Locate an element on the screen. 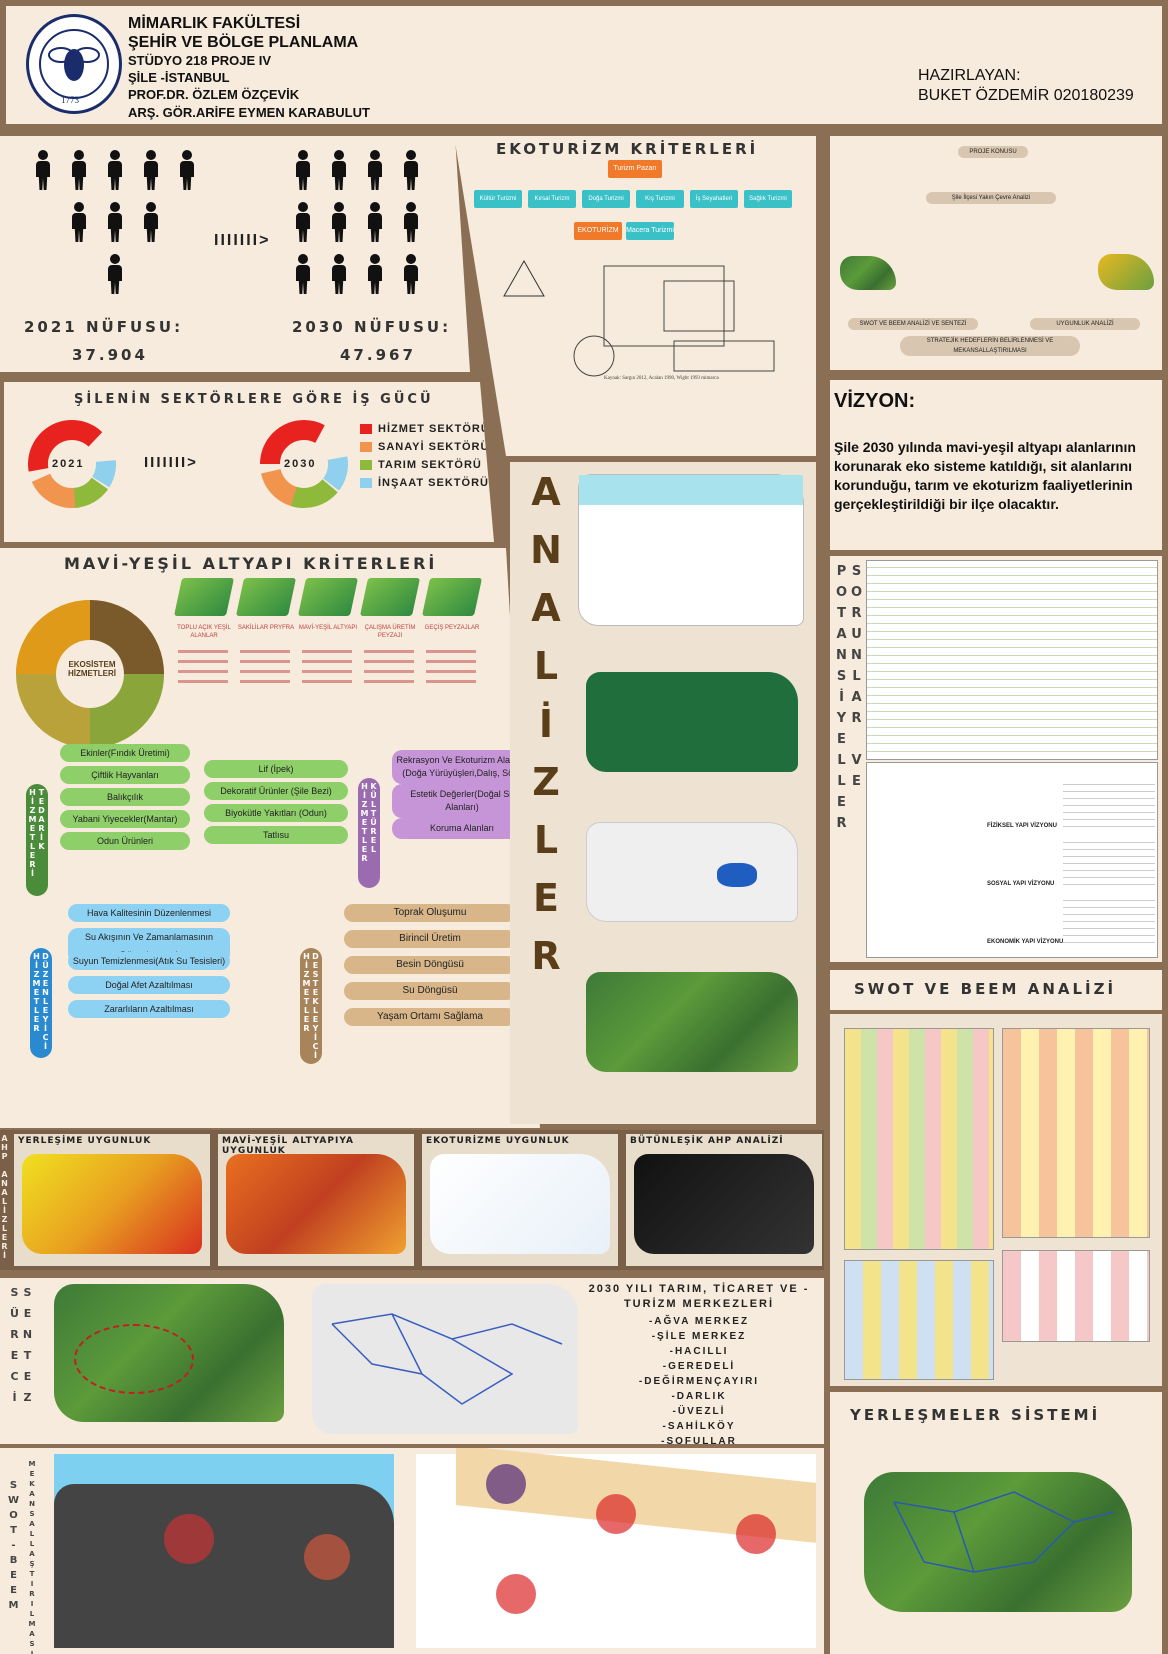 The height and width of the screenshot is (1654, 1168). analysis-map-forest is located at coordinates (692, 722).